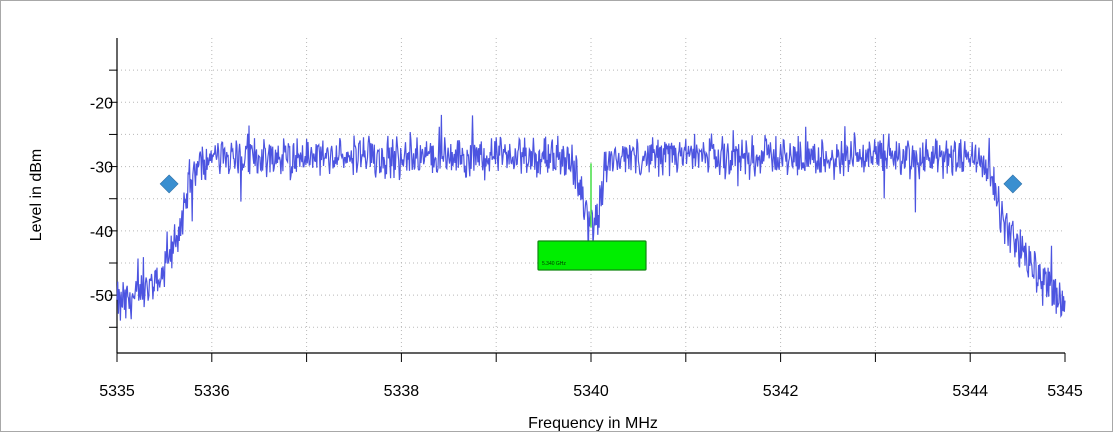  What do you see at coordinates (101, 232) in the screenshot?
I see `y-tick-label: -40` at bounding box center [101, 232].